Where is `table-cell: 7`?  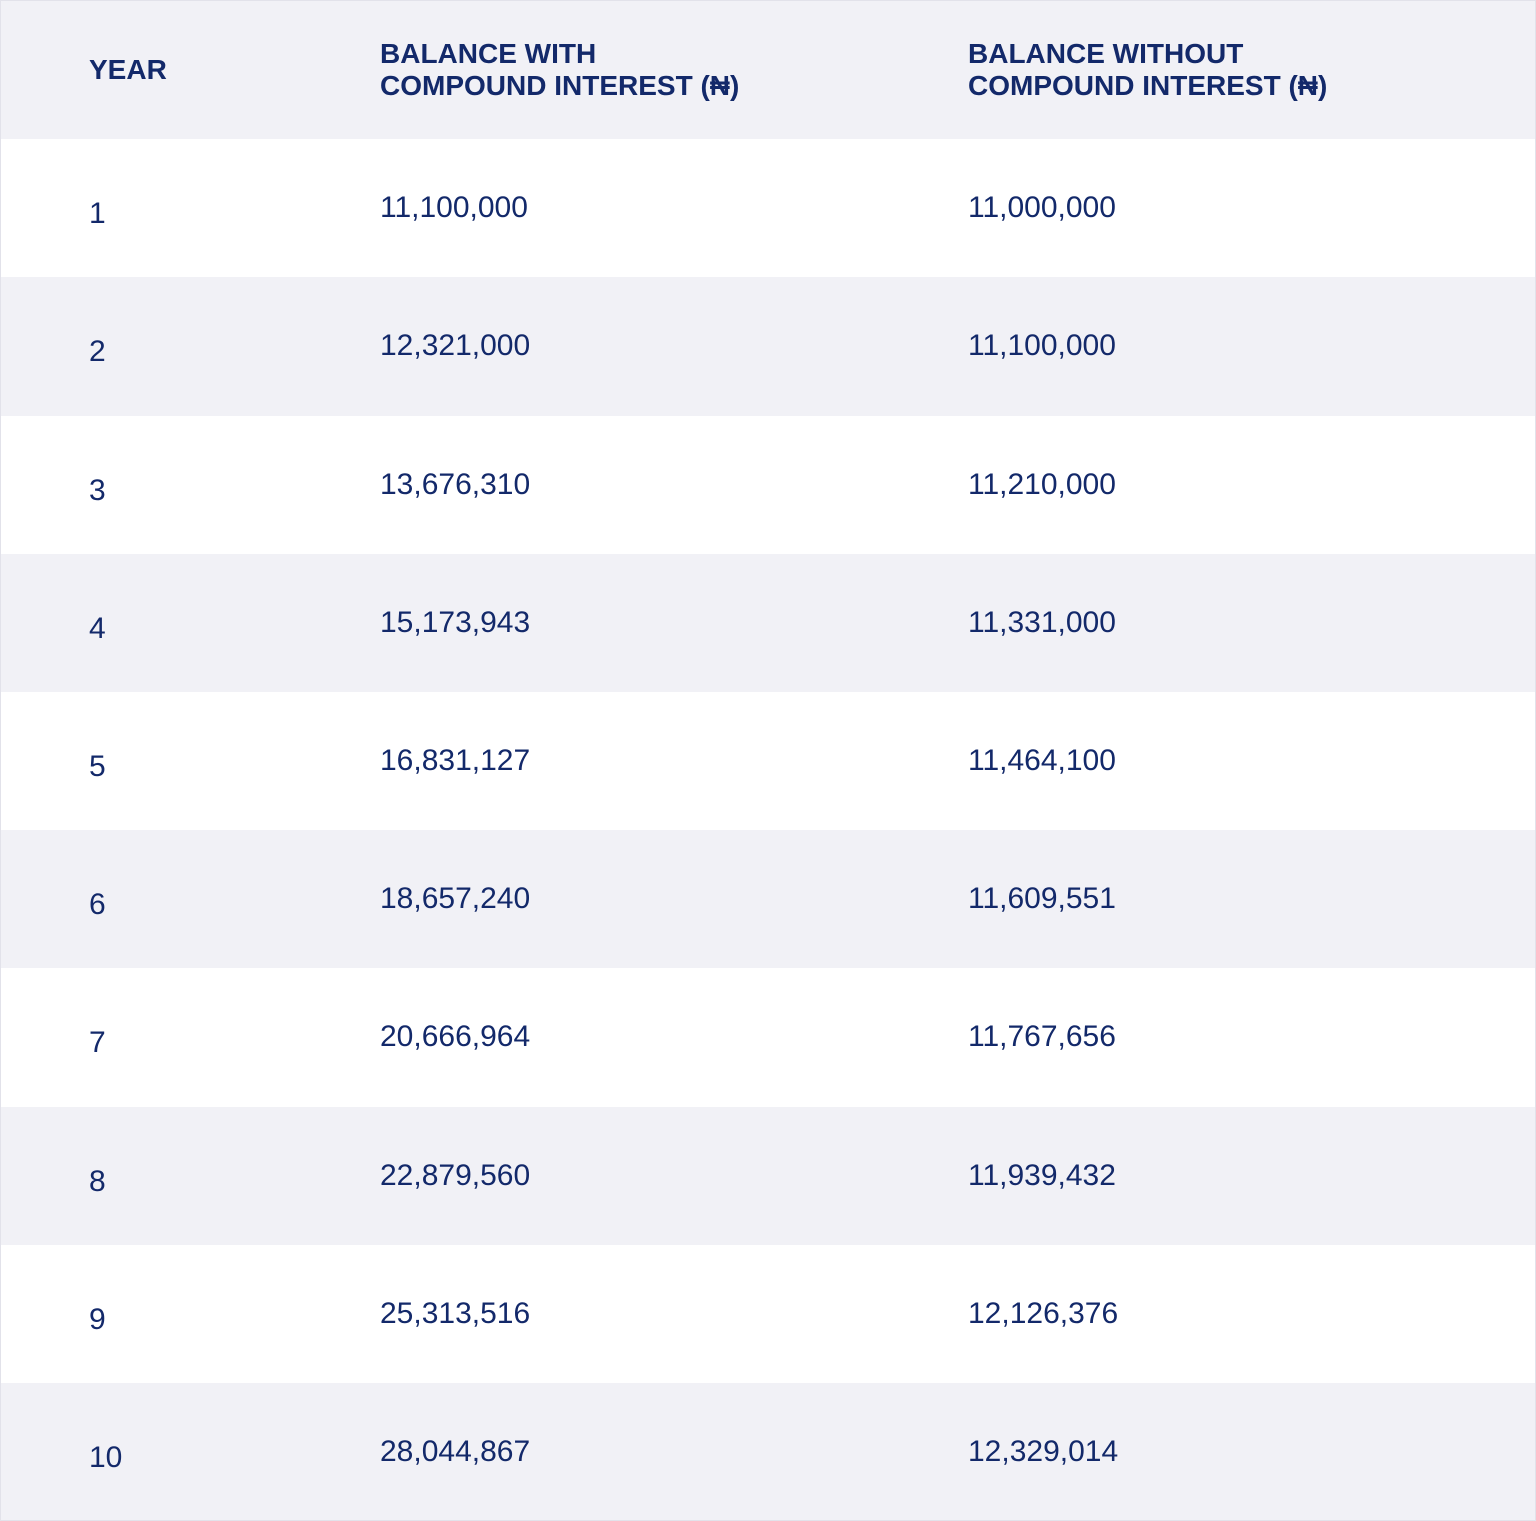
table-cell: 7 is located at coordinates (97, 1043).